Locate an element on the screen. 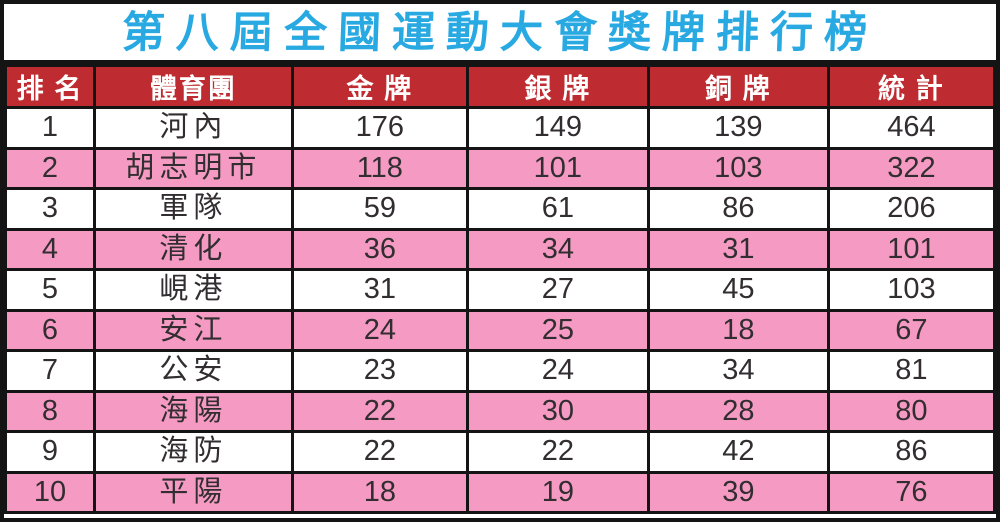 The image size is (1000, 522). table-row: 8 海陽 22 30 28 80 is located at coordinates (500, 411).